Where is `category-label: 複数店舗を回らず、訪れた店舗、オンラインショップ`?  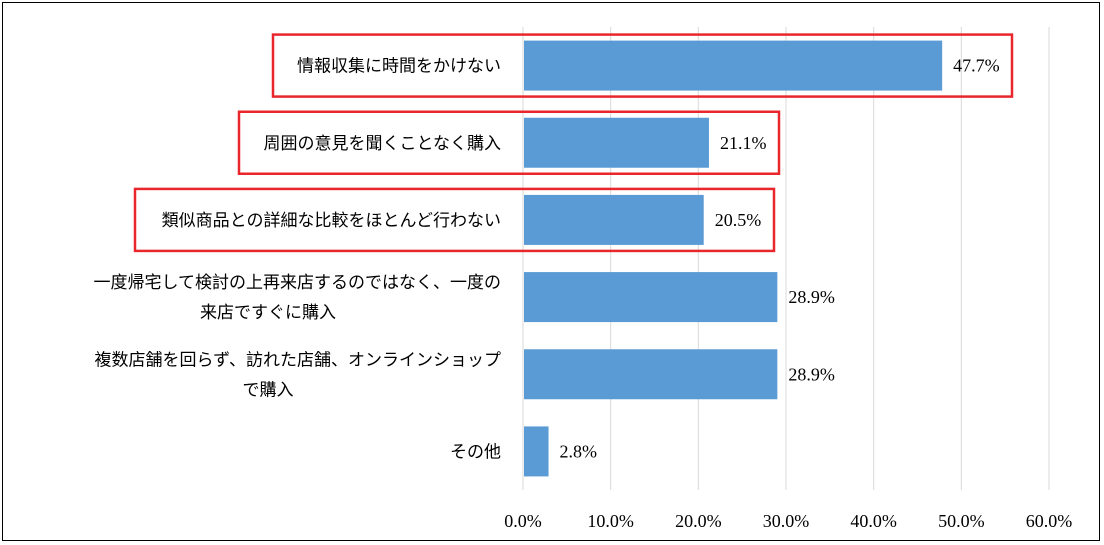
category-label: 複数店舗を回らず、訪れた店舗、オンラインショップ is located at coordinates (298, 360).